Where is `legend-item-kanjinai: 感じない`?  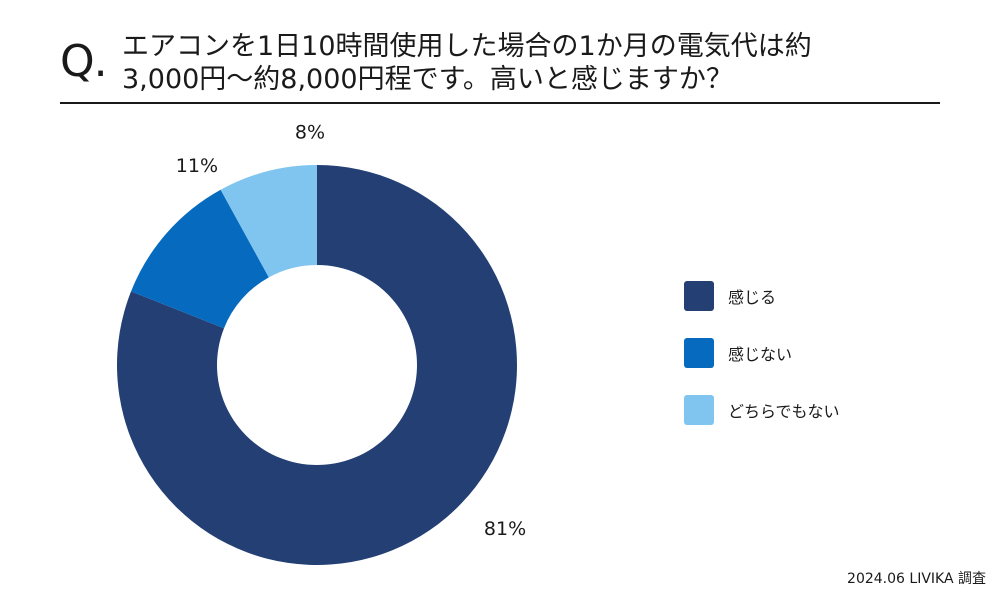 legend-item-kanjinai: 感じない is located at coordinates (762, 353).